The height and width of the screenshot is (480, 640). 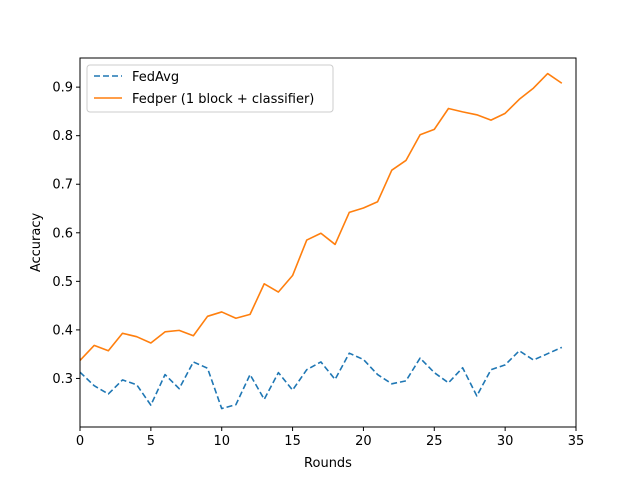 What do you see at coordinates (62, 330) in the screenshot?
I see `y-tick-label: 0.4` at bounding box center [62, 330].